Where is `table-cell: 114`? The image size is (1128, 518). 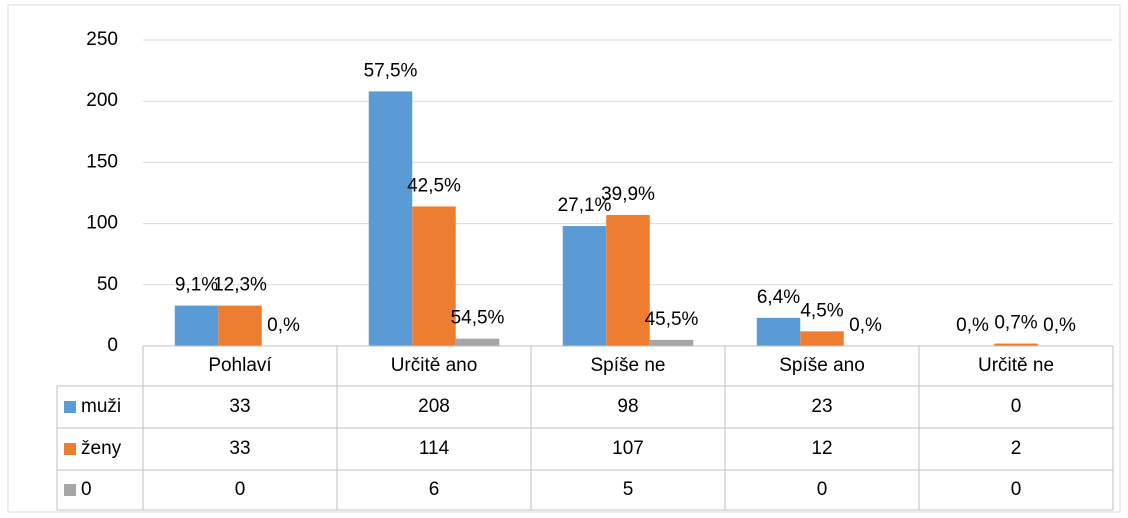
table-cell: 114 is located at coordinates (434, 448).